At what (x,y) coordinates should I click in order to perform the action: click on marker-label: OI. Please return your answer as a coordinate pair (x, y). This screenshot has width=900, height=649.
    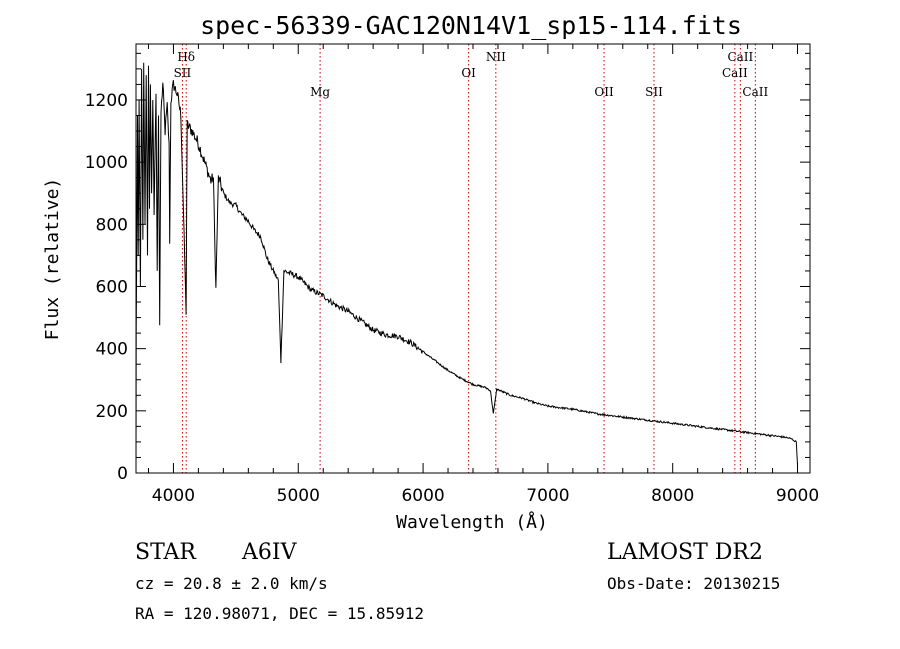
    Looking at the image, I should click on (468, 73).